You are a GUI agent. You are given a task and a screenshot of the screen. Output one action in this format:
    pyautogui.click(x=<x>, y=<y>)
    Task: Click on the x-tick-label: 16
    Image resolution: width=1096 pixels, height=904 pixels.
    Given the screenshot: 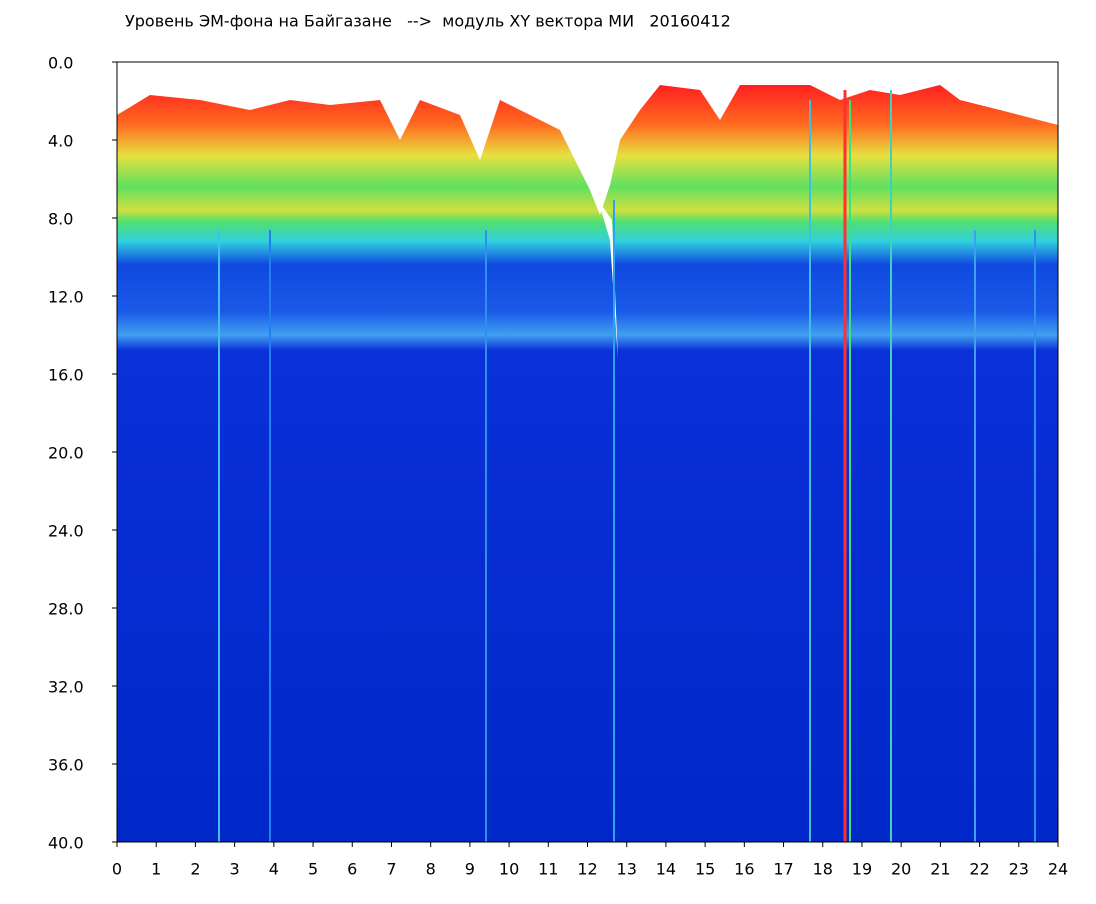 What is the action you would take?
    pyautogui.click(x=744, y=869)
    